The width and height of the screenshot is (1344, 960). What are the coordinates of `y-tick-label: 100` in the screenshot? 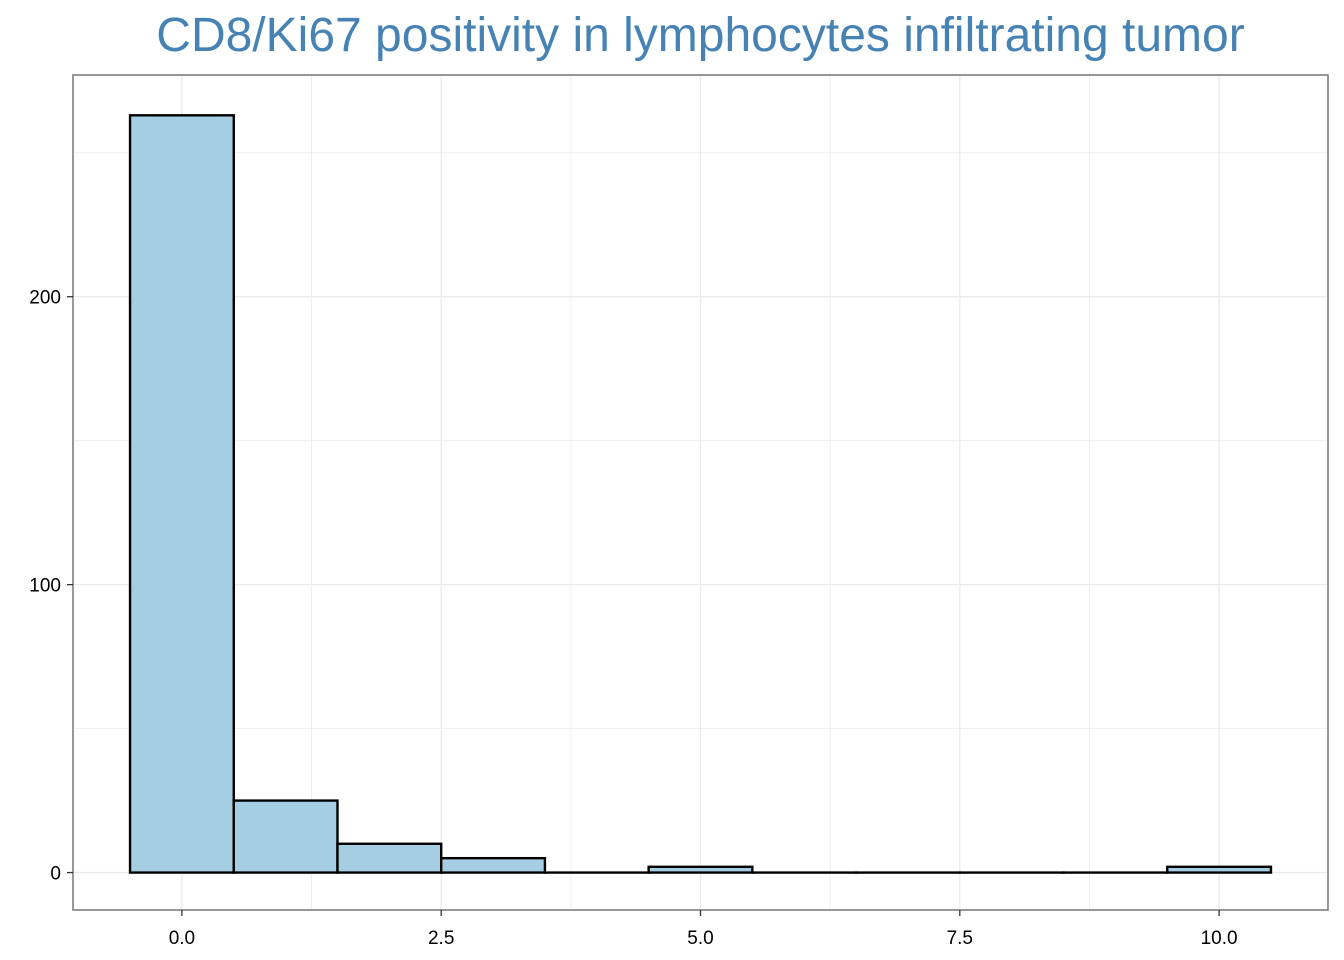 It's located at (45, 586).